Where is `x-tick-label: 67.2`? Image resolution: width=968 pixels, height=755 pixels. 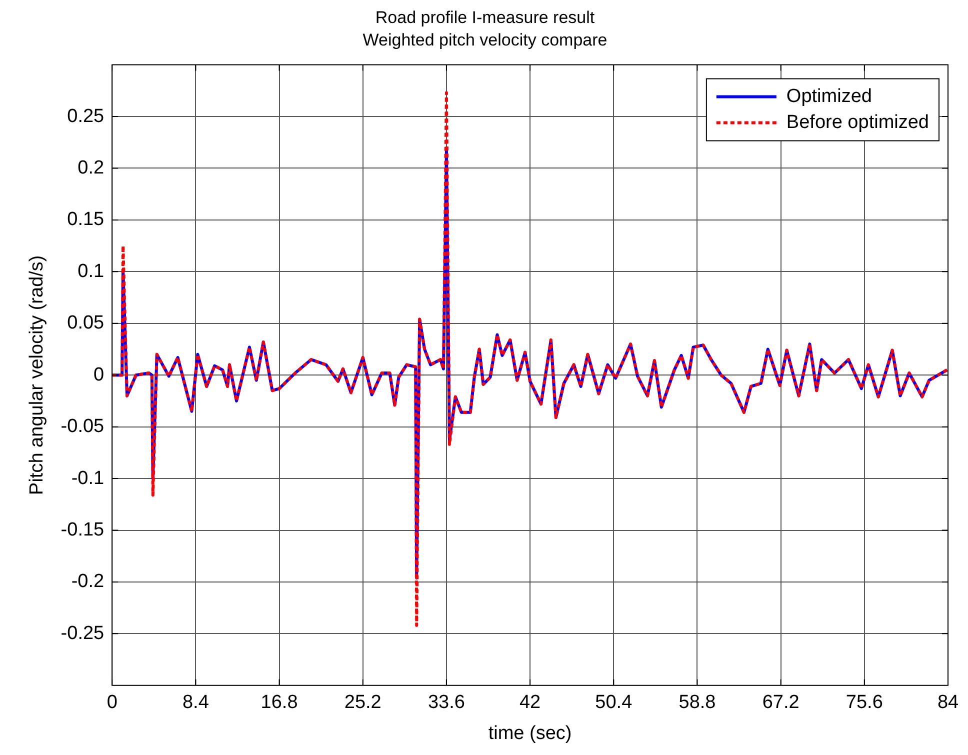 x-tick-label: 67.2 is located at coordinates (781, 703).